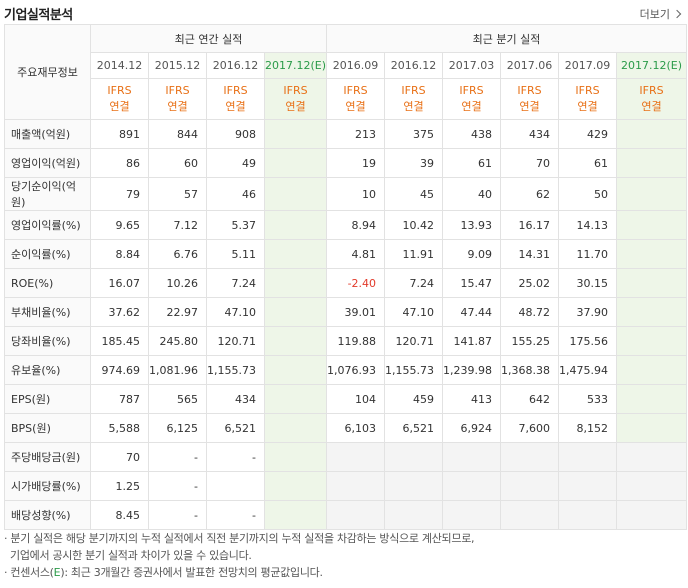  What do you see at coordinates (119, 370) in the screenshot?
I see `value-cell: 974.69` at bounding box center [119, 370].